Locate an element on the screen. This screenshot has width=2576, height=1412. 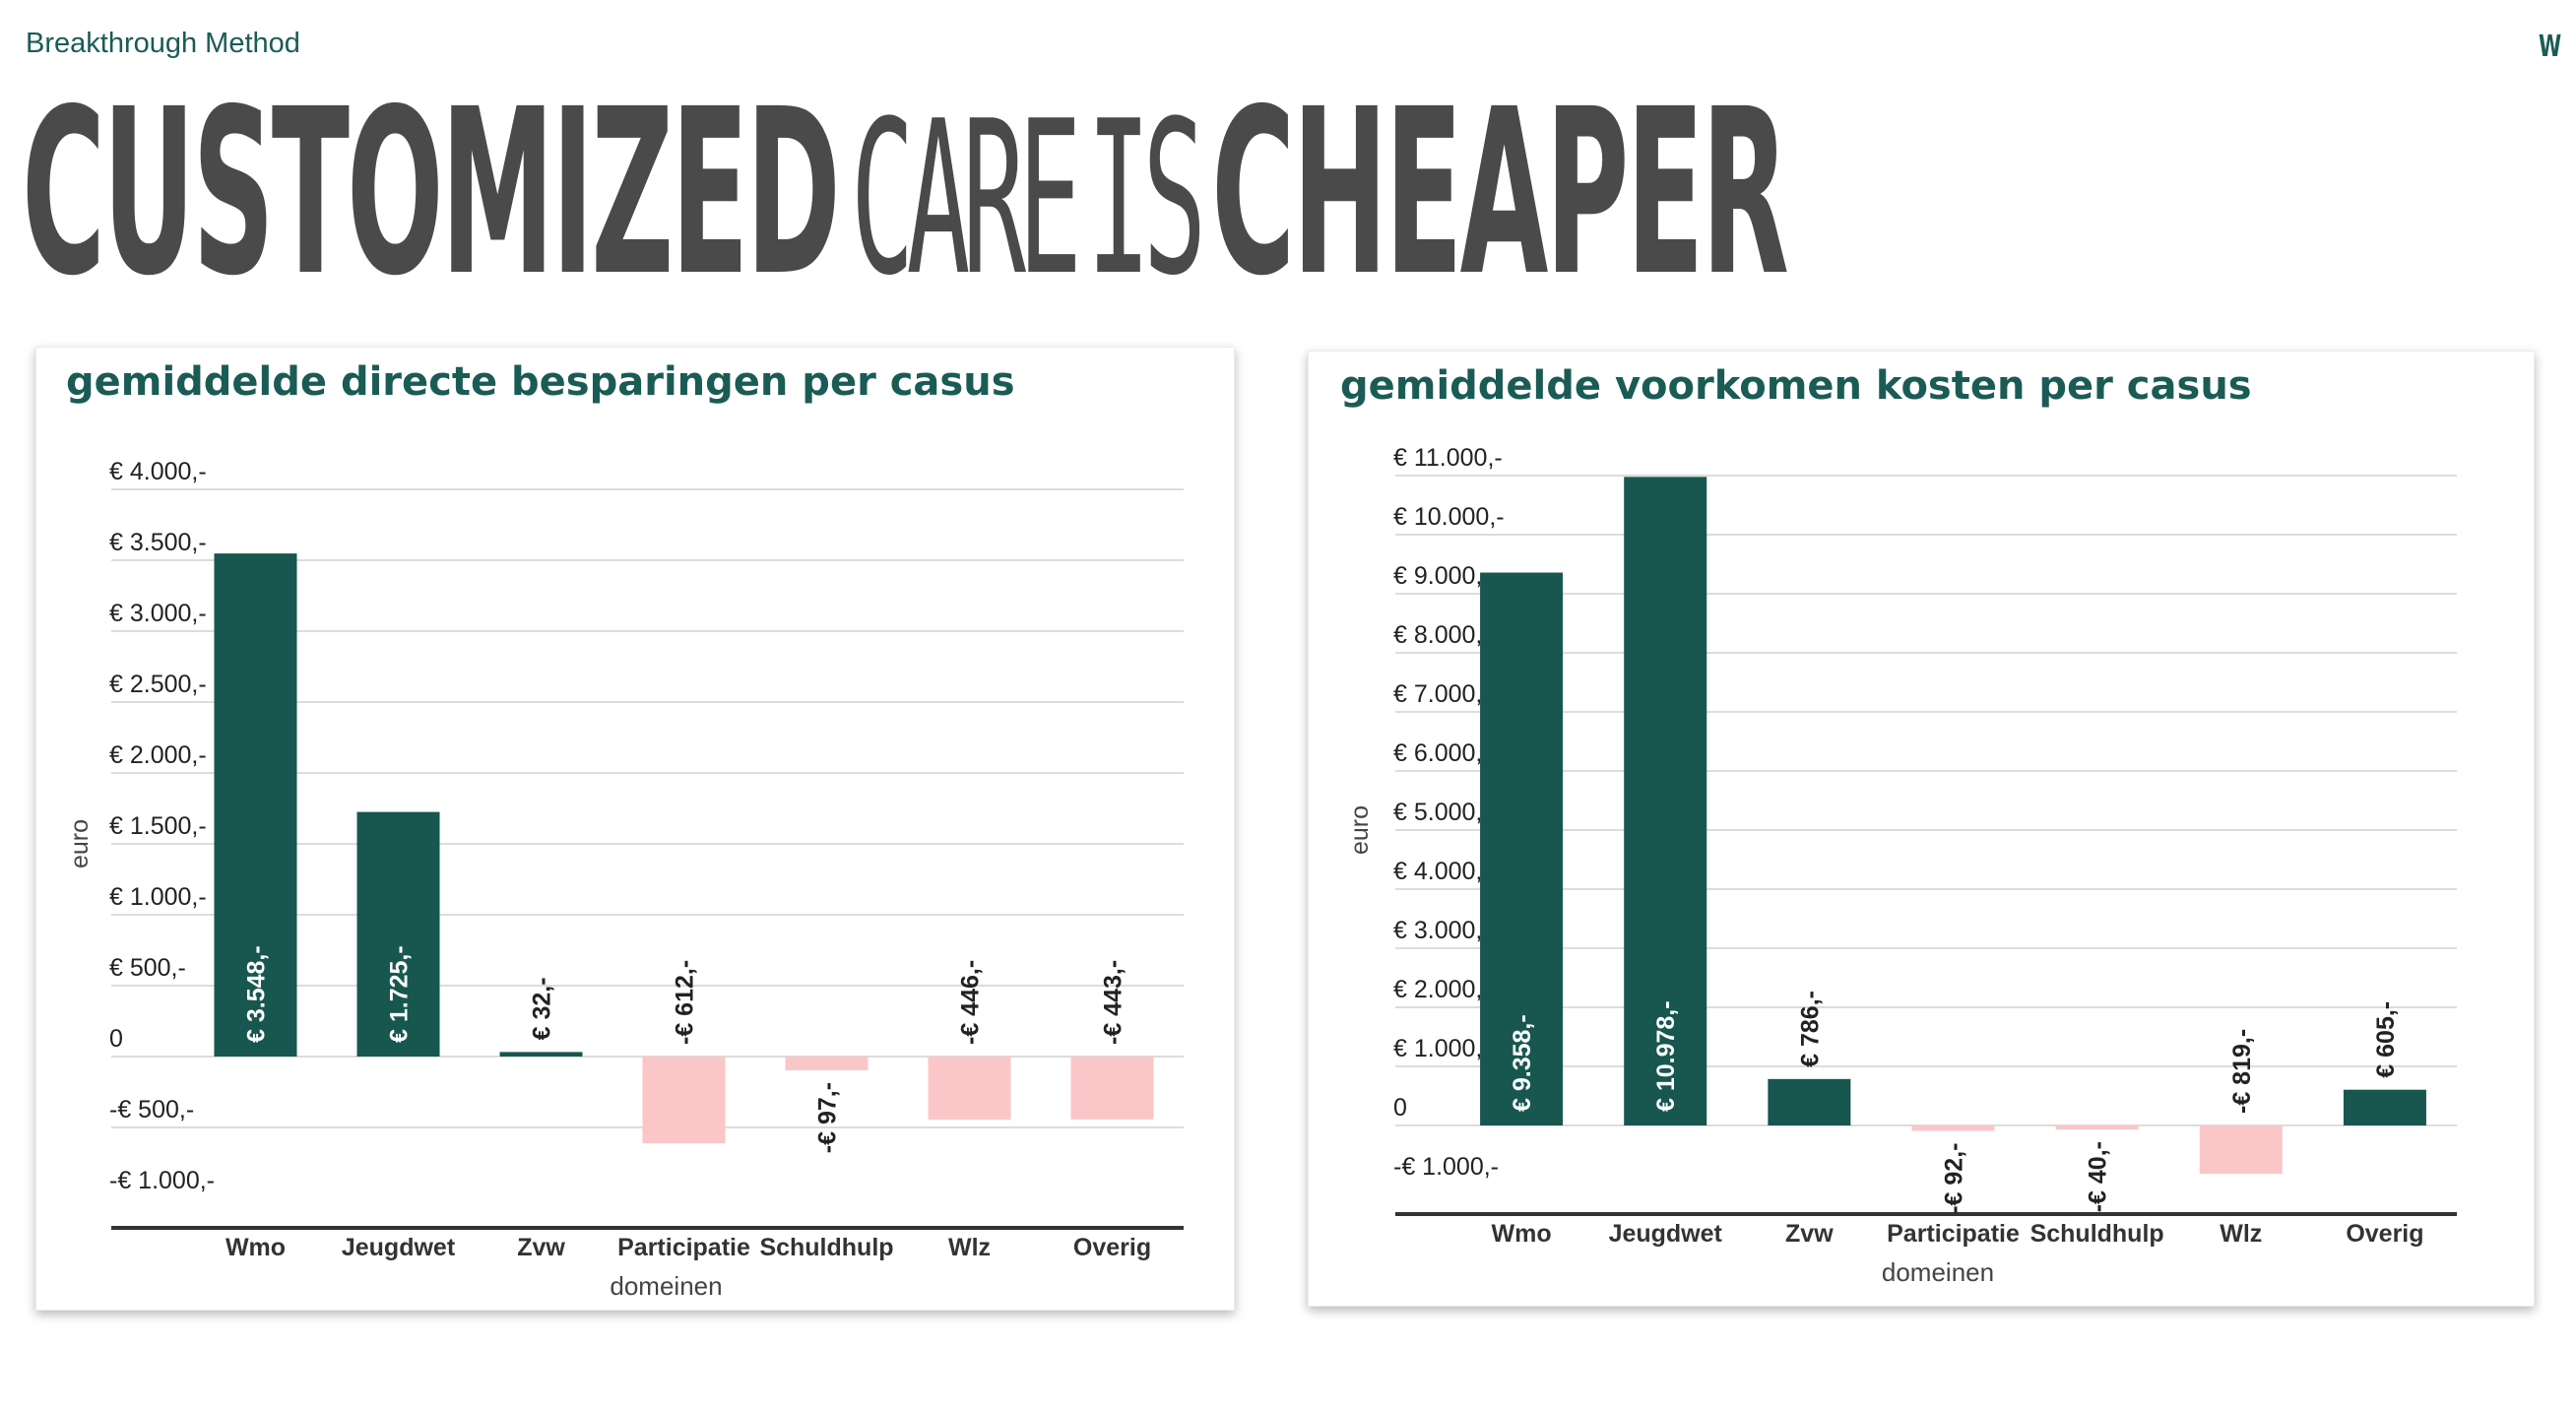
data-label: € 3.548,- is located at coordinates (257, 994).